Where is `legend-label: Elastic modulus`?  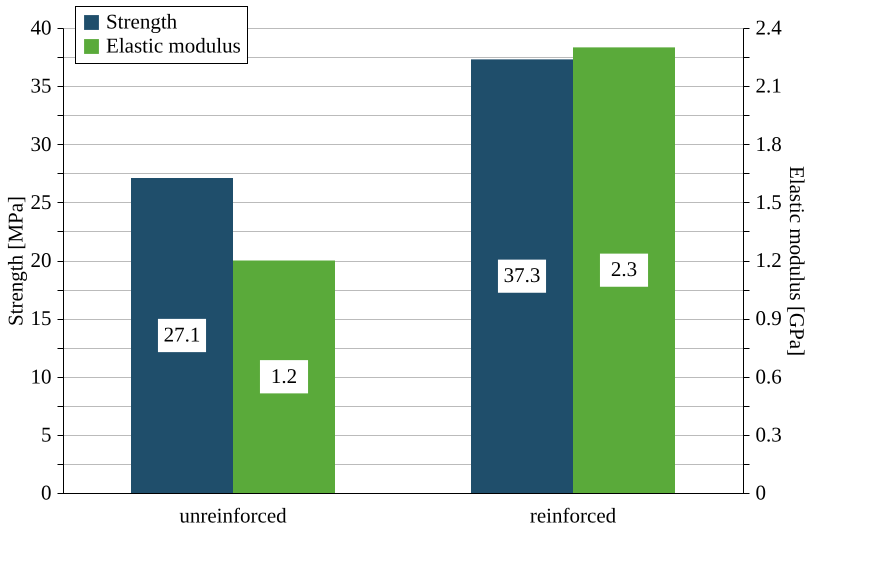
legend-label: Elastic modulus is located at coordinates (173, 46).